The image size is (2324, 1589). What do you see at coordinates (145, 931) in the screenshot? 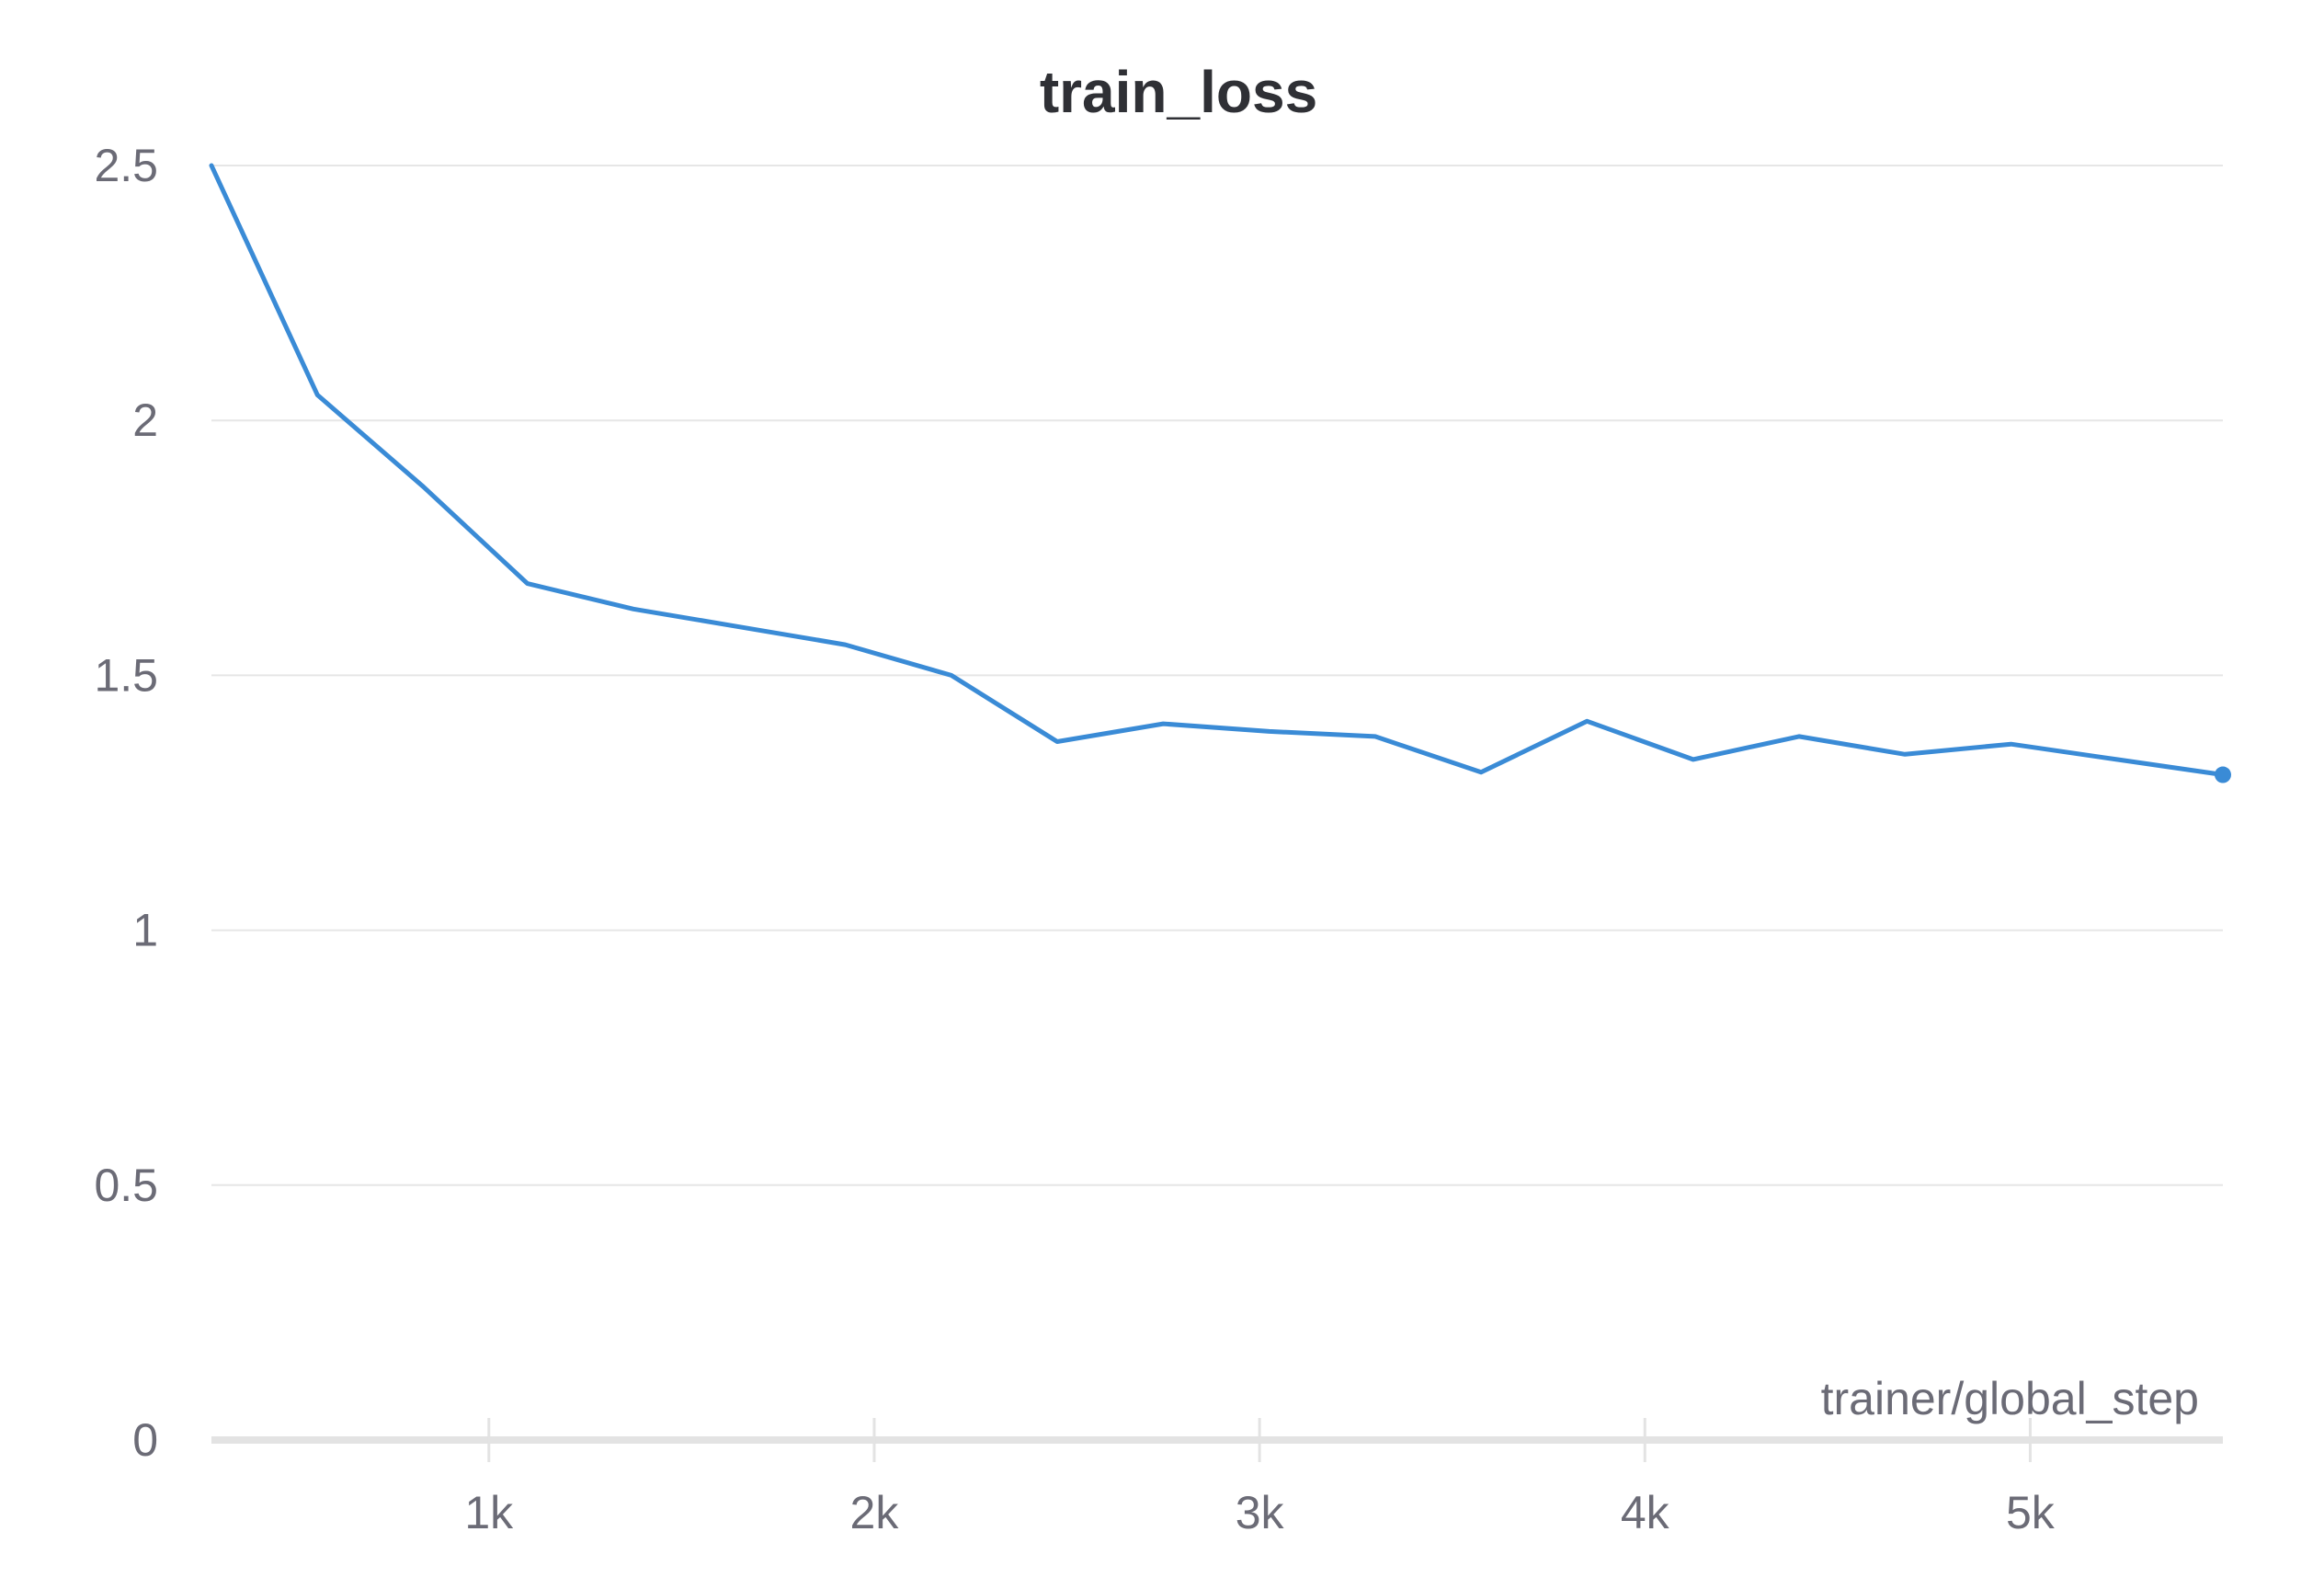
I see `y-tick-label: 1` at bounding box center [145, 931].